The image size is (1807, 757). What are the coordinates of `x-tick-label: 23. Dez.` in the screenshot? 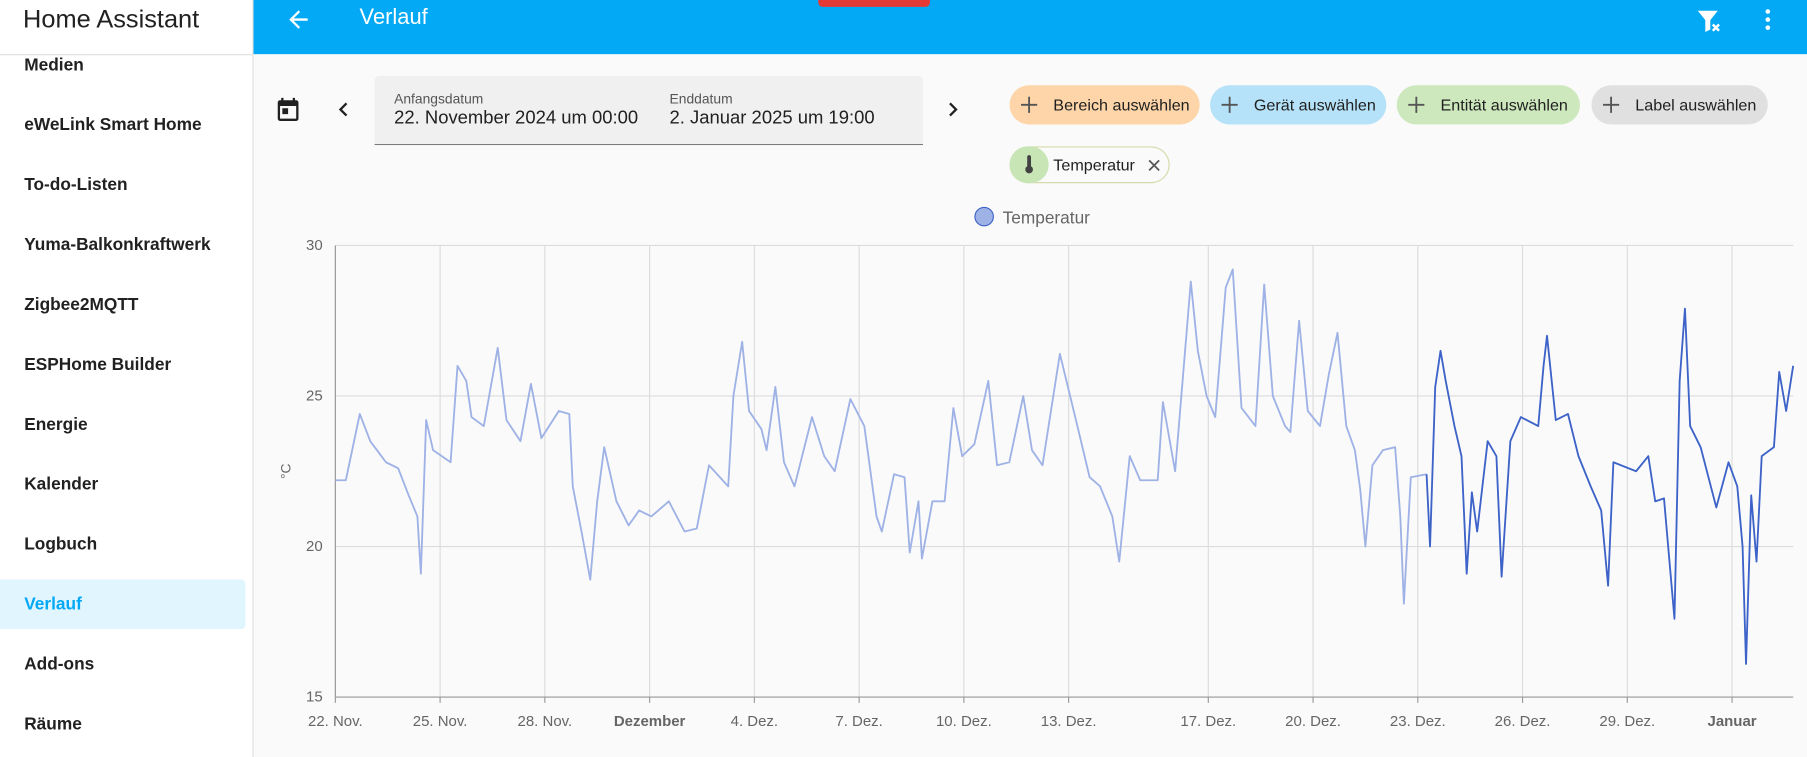 It's located at (1418, 721).